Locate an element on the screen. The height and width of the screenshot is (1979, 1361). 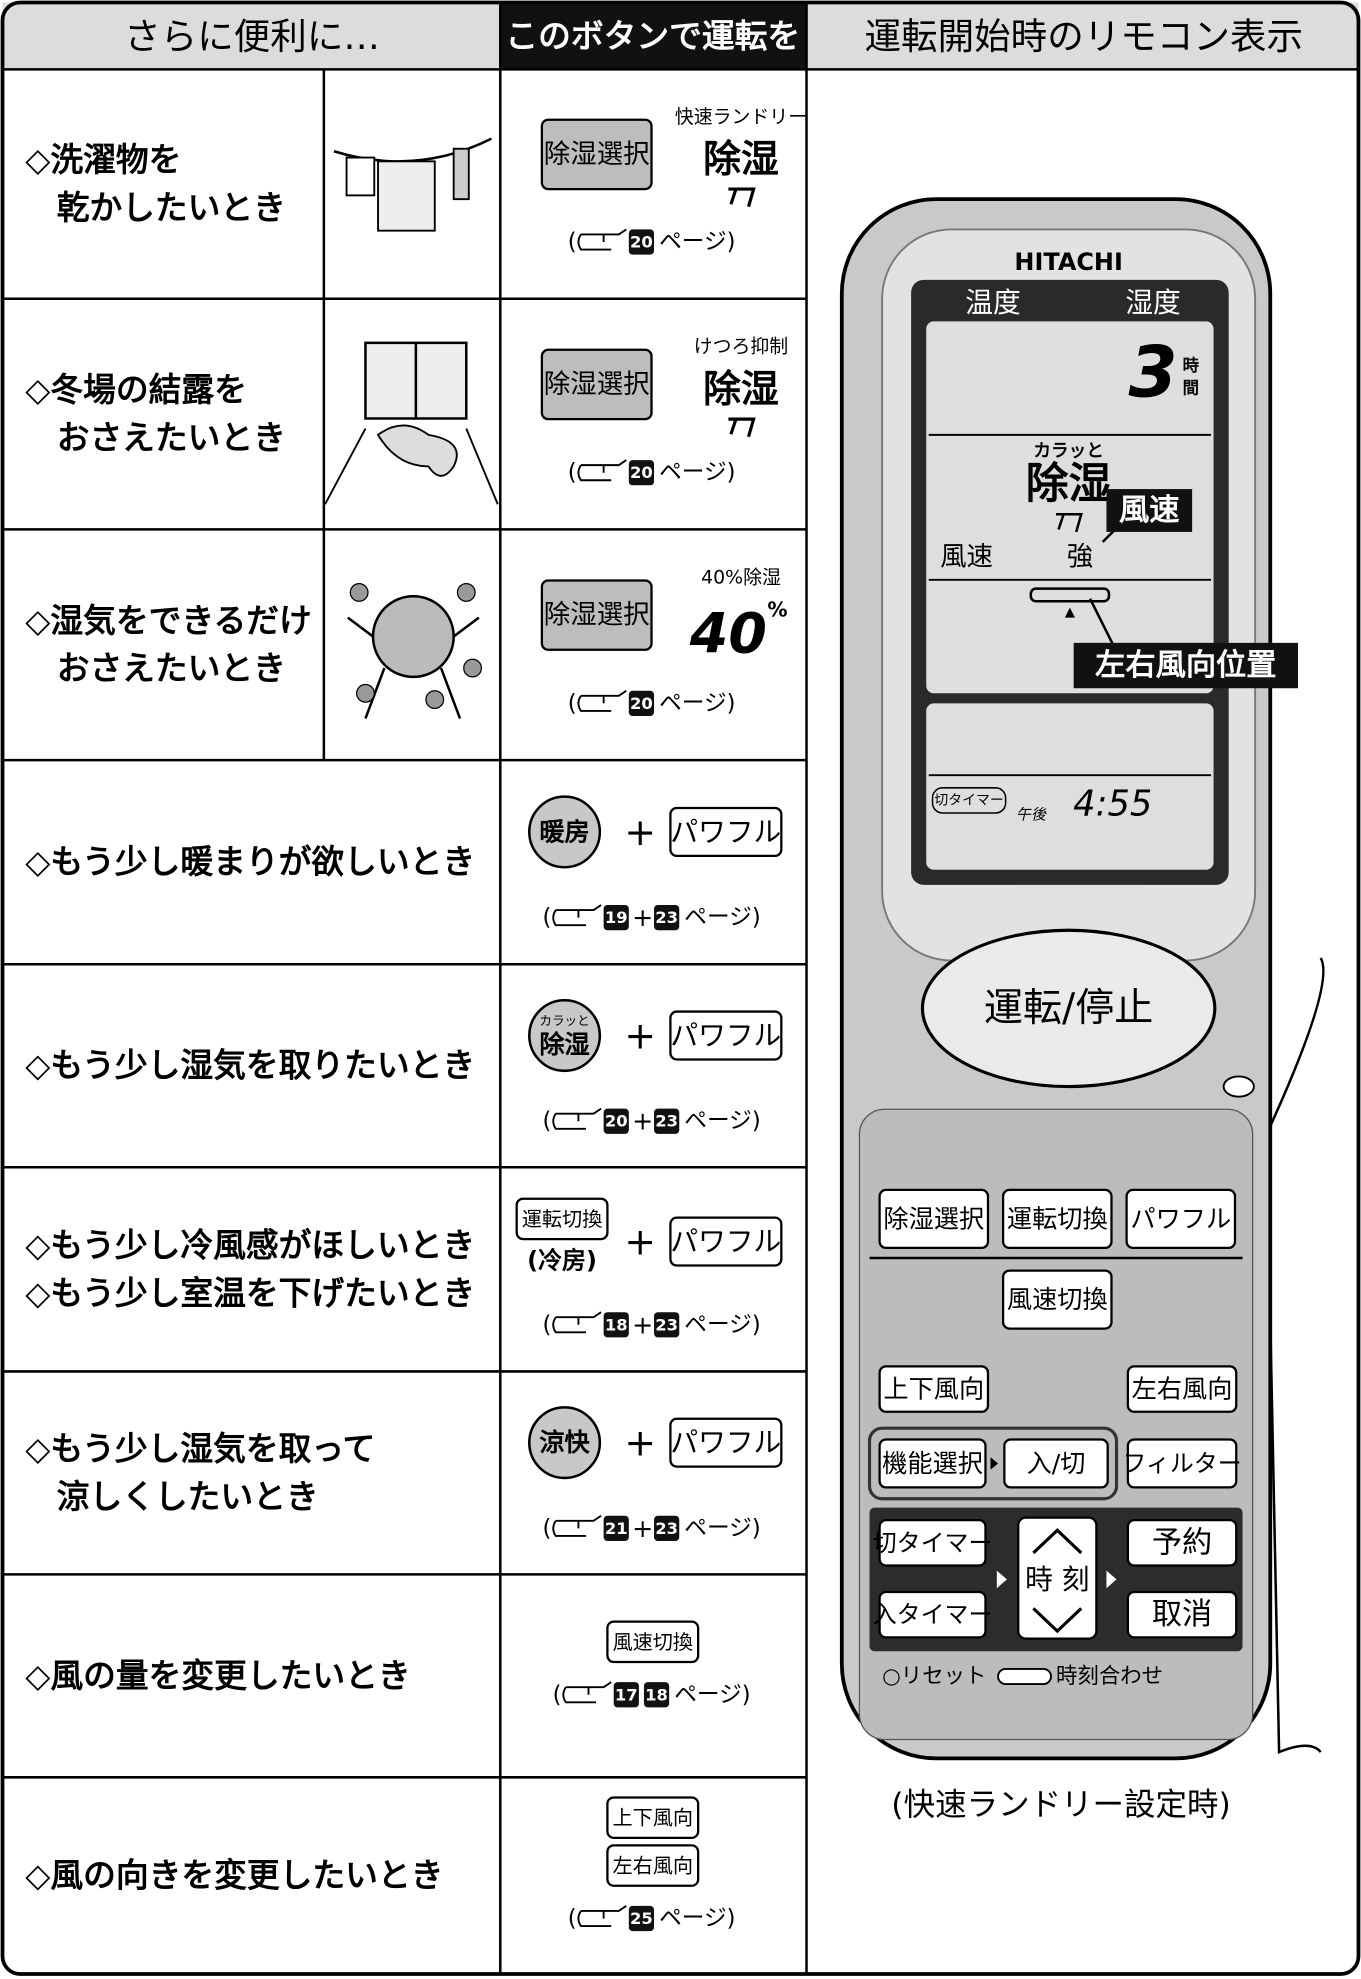
remote-button: 風速切換 is located at coordinates (1057, 1299).